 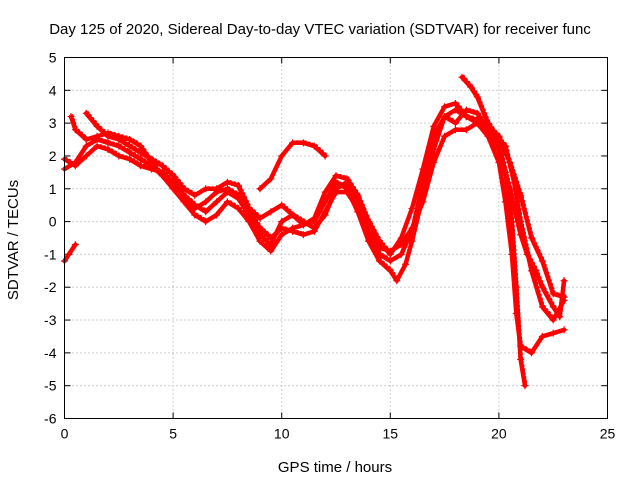 I want to click on x-tick-label: 10, so click(x=282, y=434).